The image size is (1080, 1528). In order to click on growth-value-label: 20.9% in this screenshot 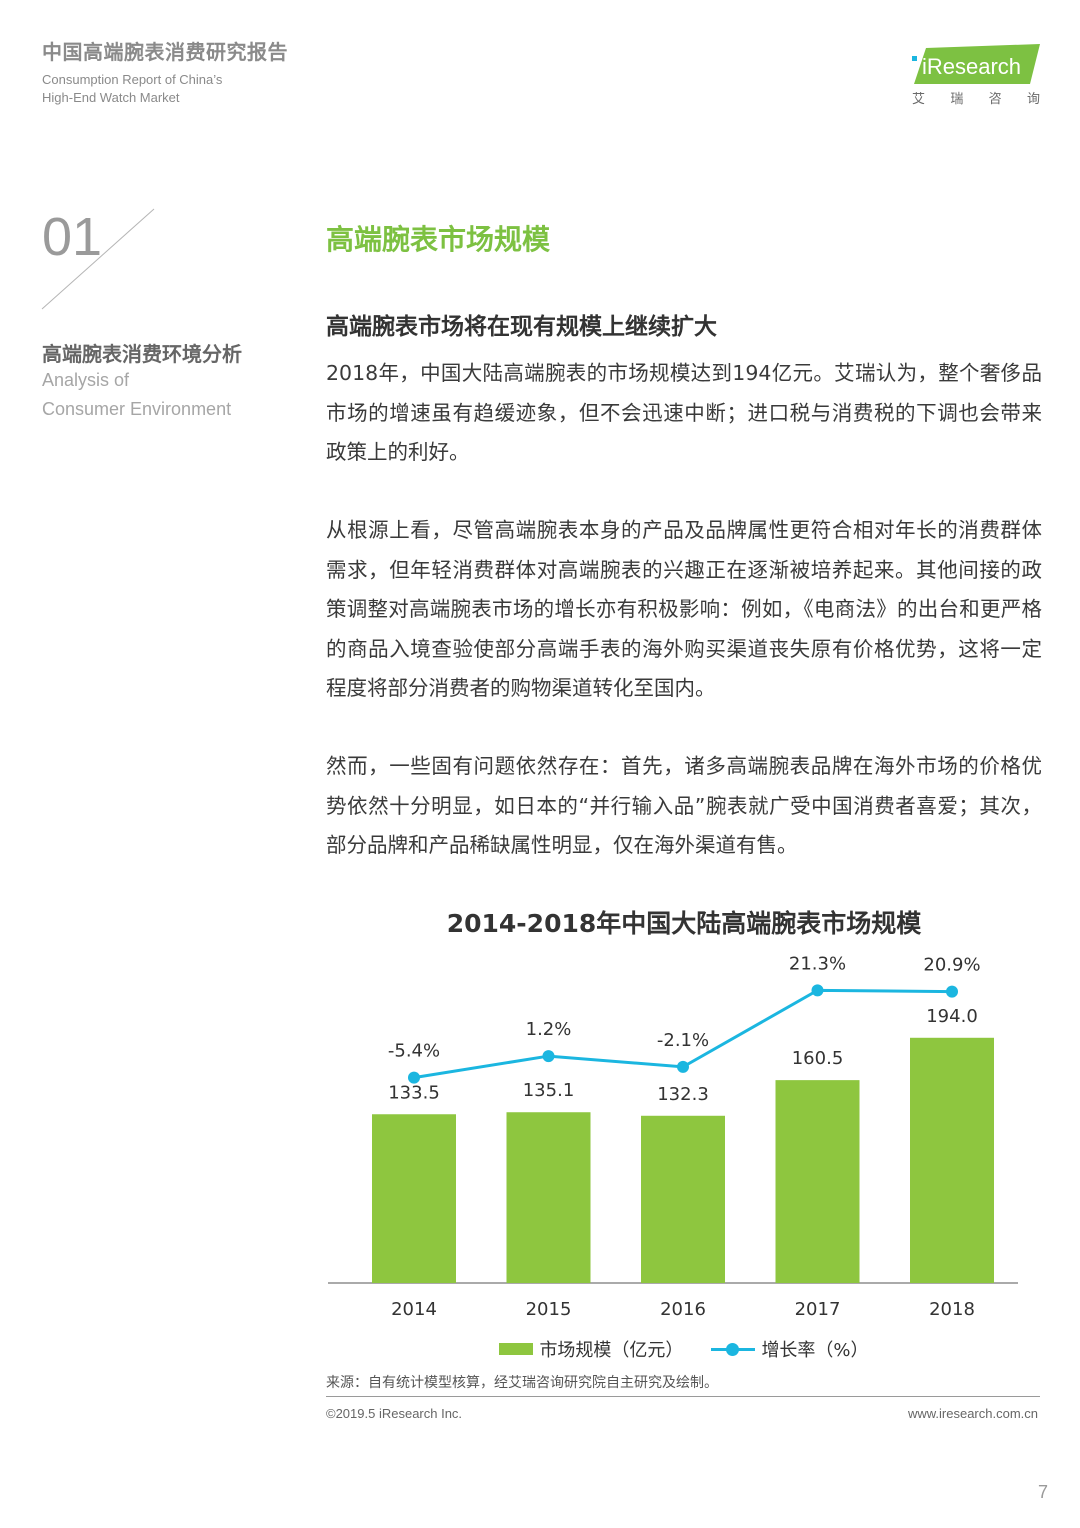, I will do `click(951, 965)`.